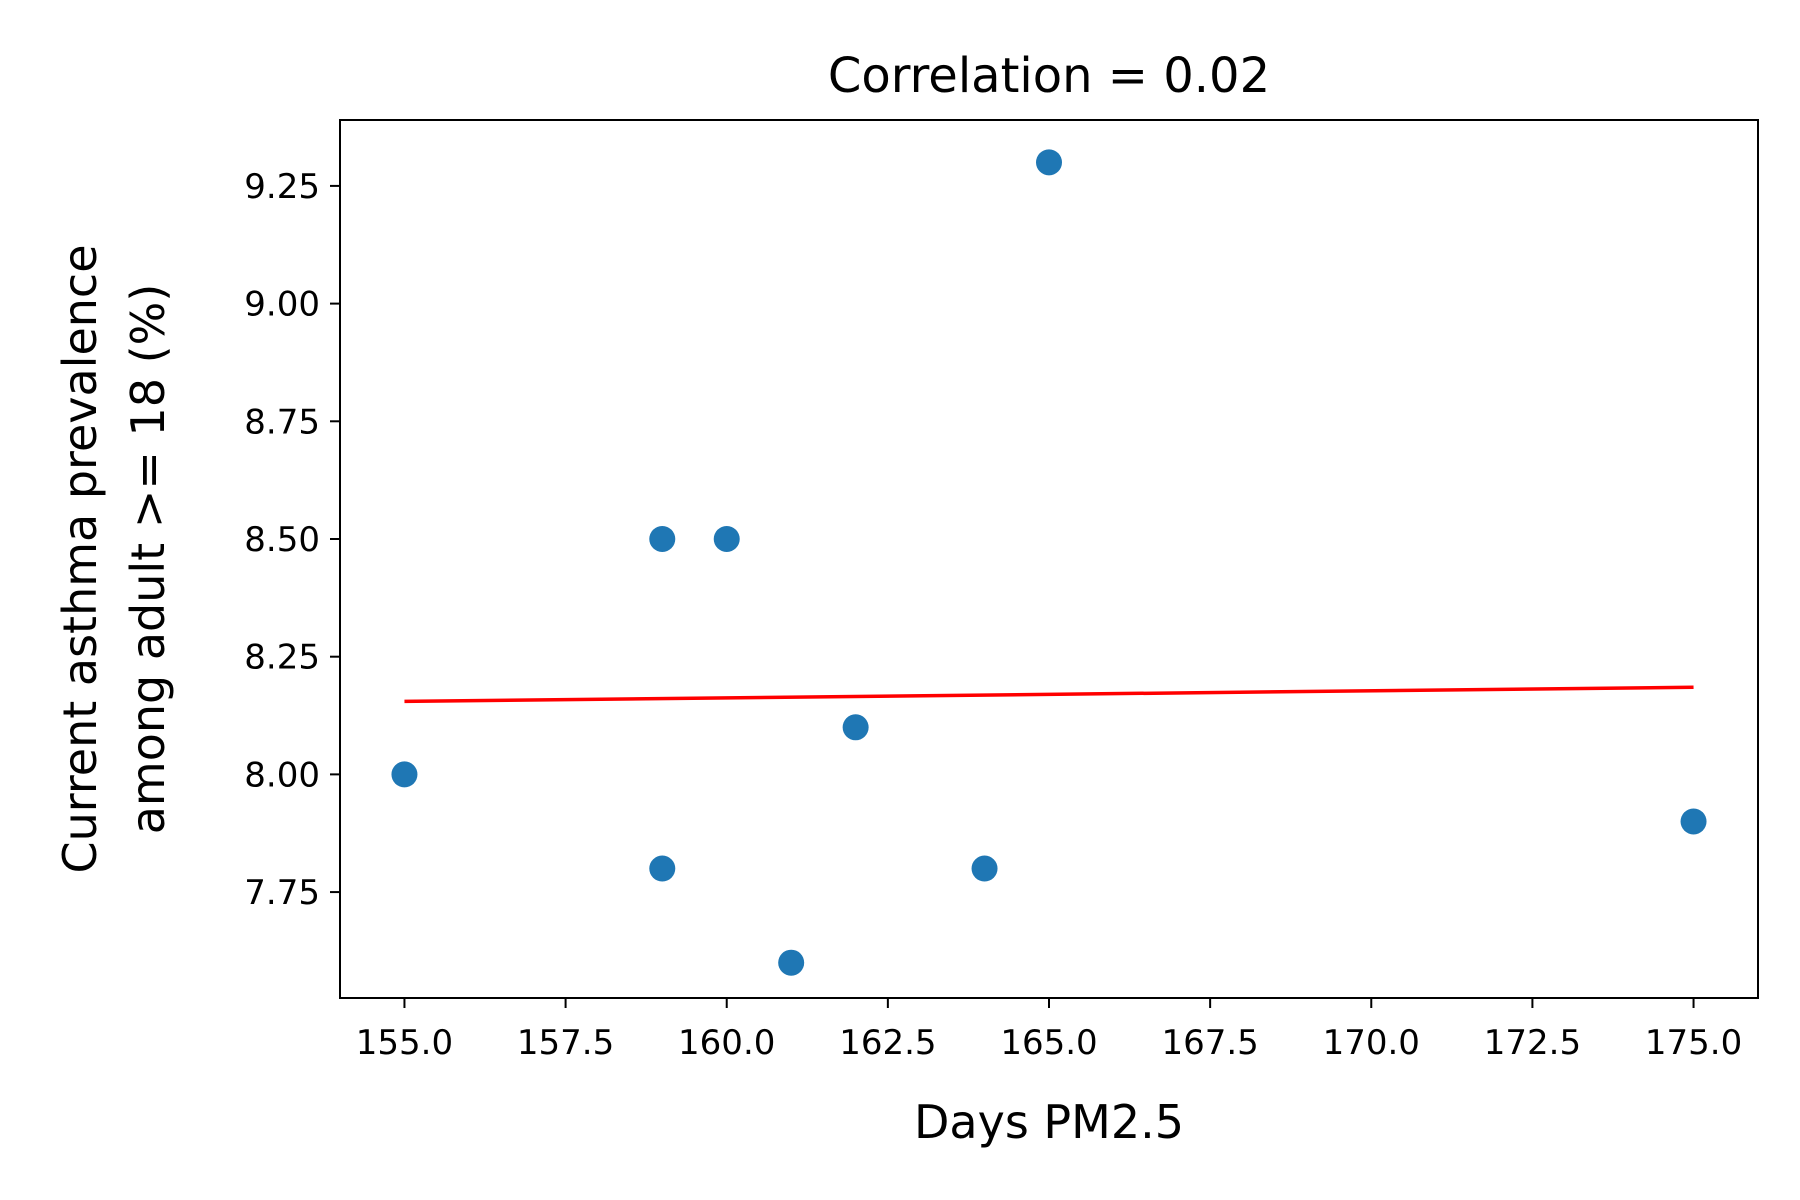 The image size is (1800, 1200). I want to click on y-axis-title-line-2: among adult >= 18 (%), so click(148, 559).